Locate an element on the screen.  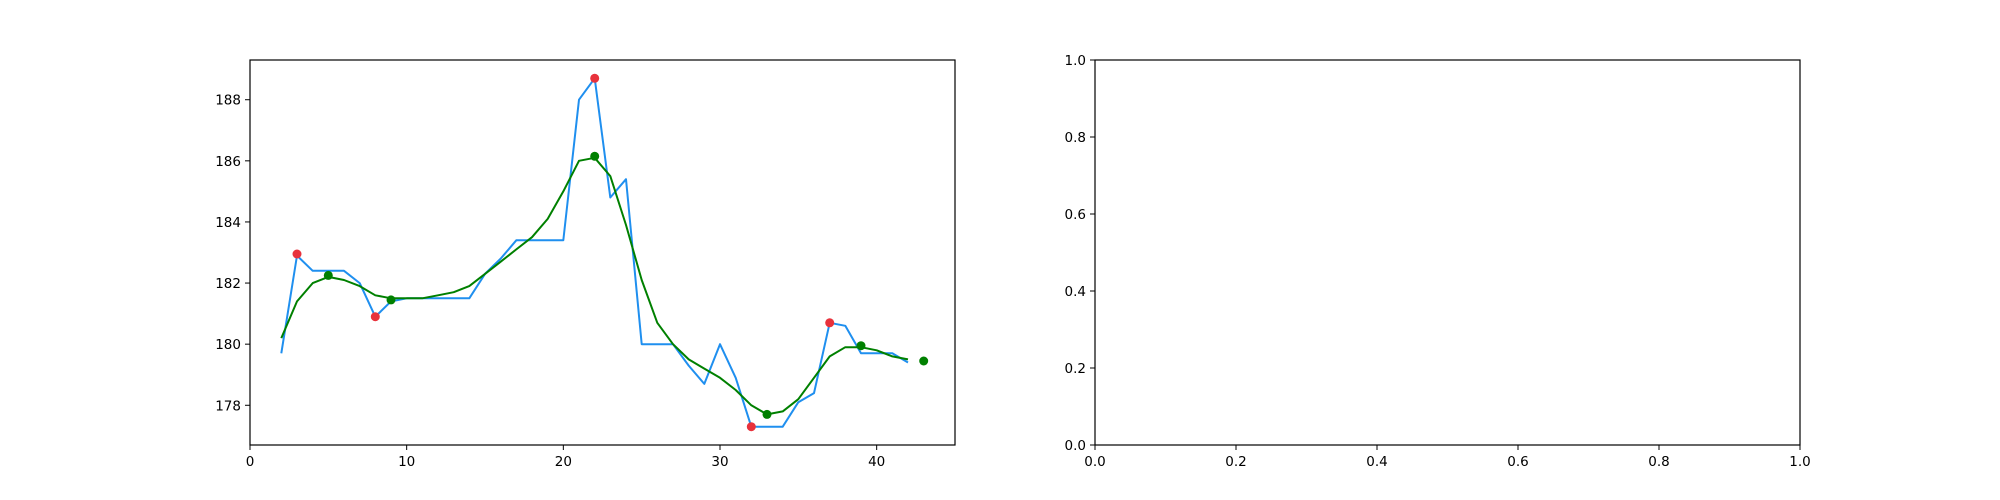
y-tick-label: 0.2 is located at coordinates (1075, 369).